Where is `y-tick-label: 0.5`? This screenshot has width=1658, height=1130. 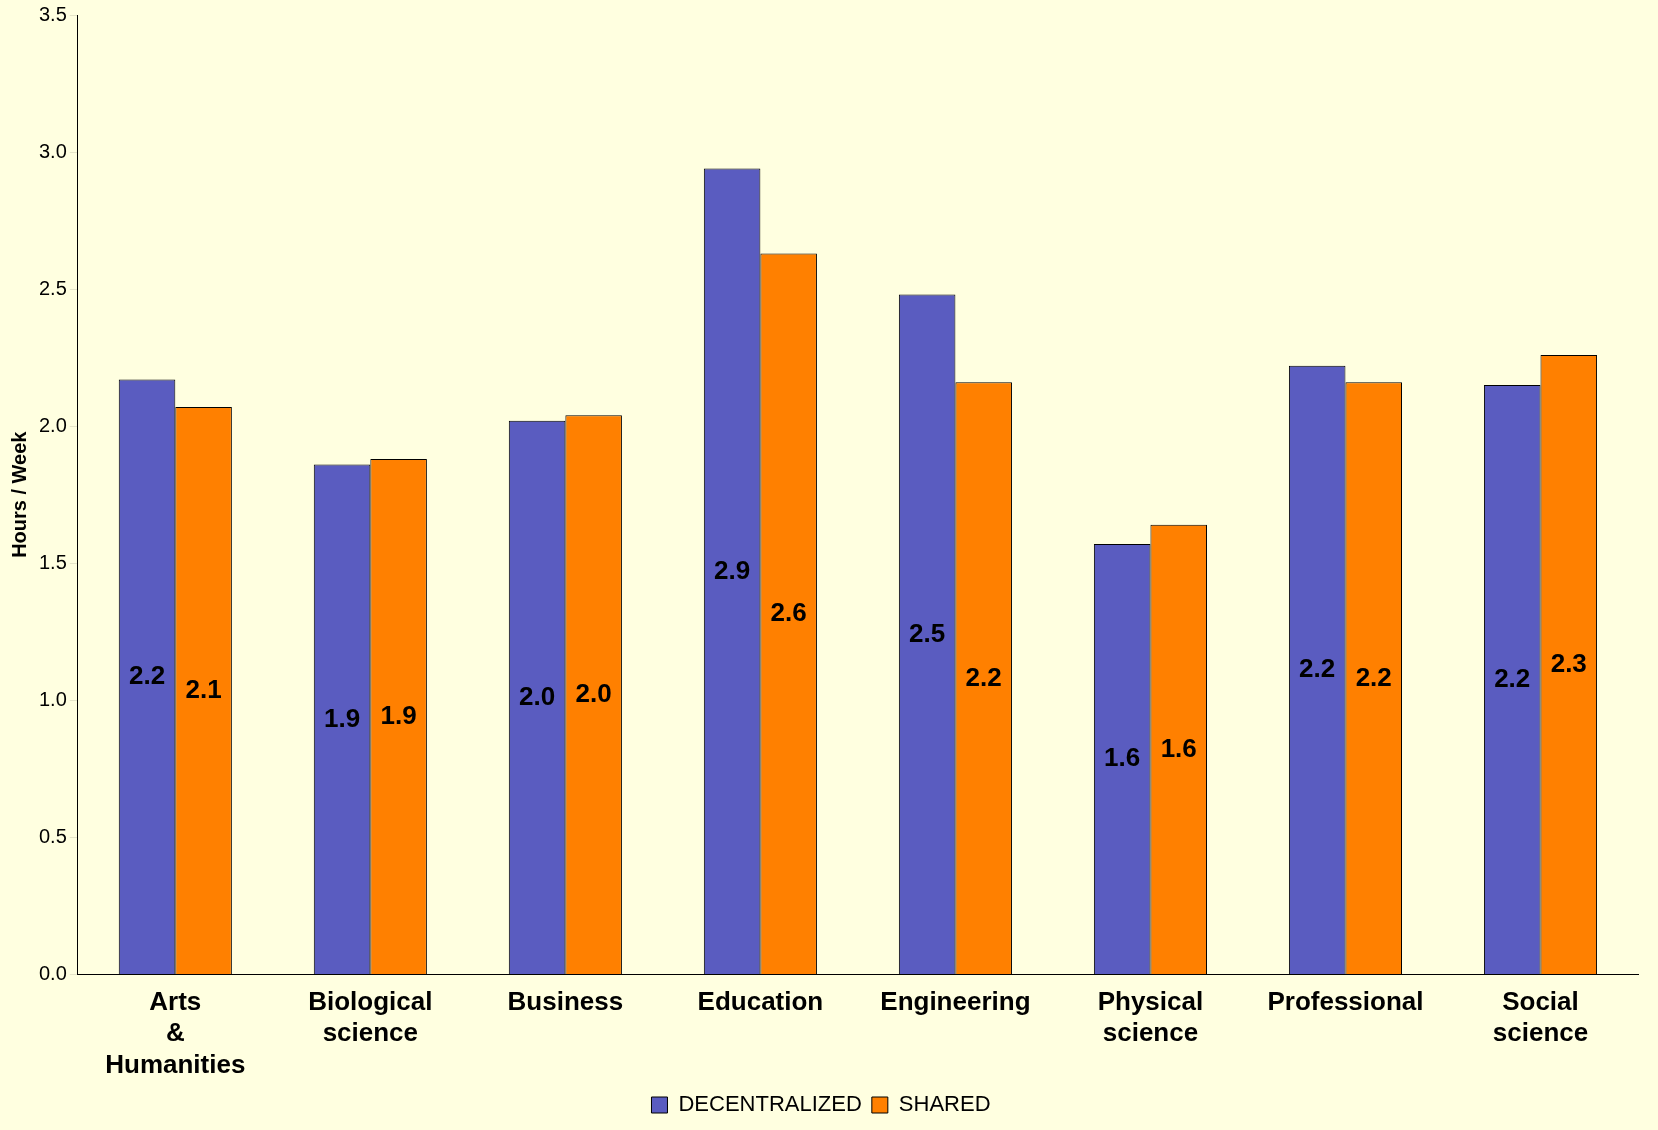 y-tick-label: 0.5 is located at coordinates (52, 835).